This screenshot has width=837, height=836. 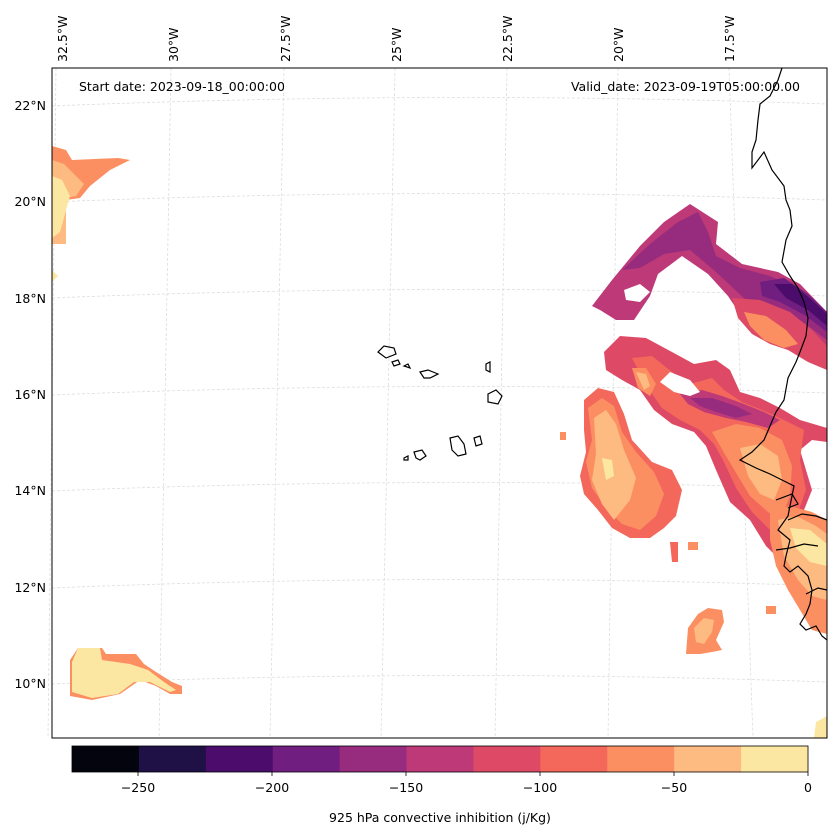 I want to click on cin-se-inner, so click(x=808, y=547).